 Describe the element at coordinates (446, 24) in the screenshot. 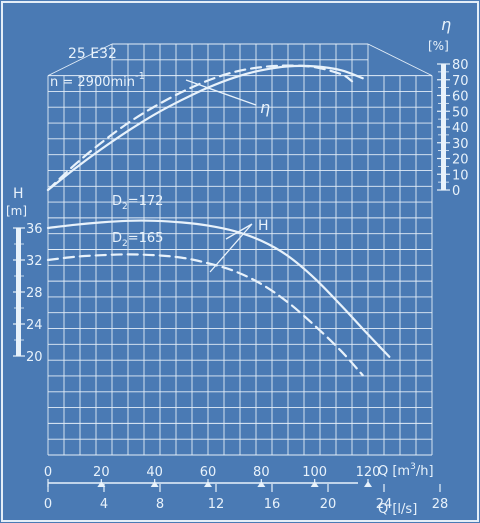

I see `eta-axis-symbol: η` at that location.